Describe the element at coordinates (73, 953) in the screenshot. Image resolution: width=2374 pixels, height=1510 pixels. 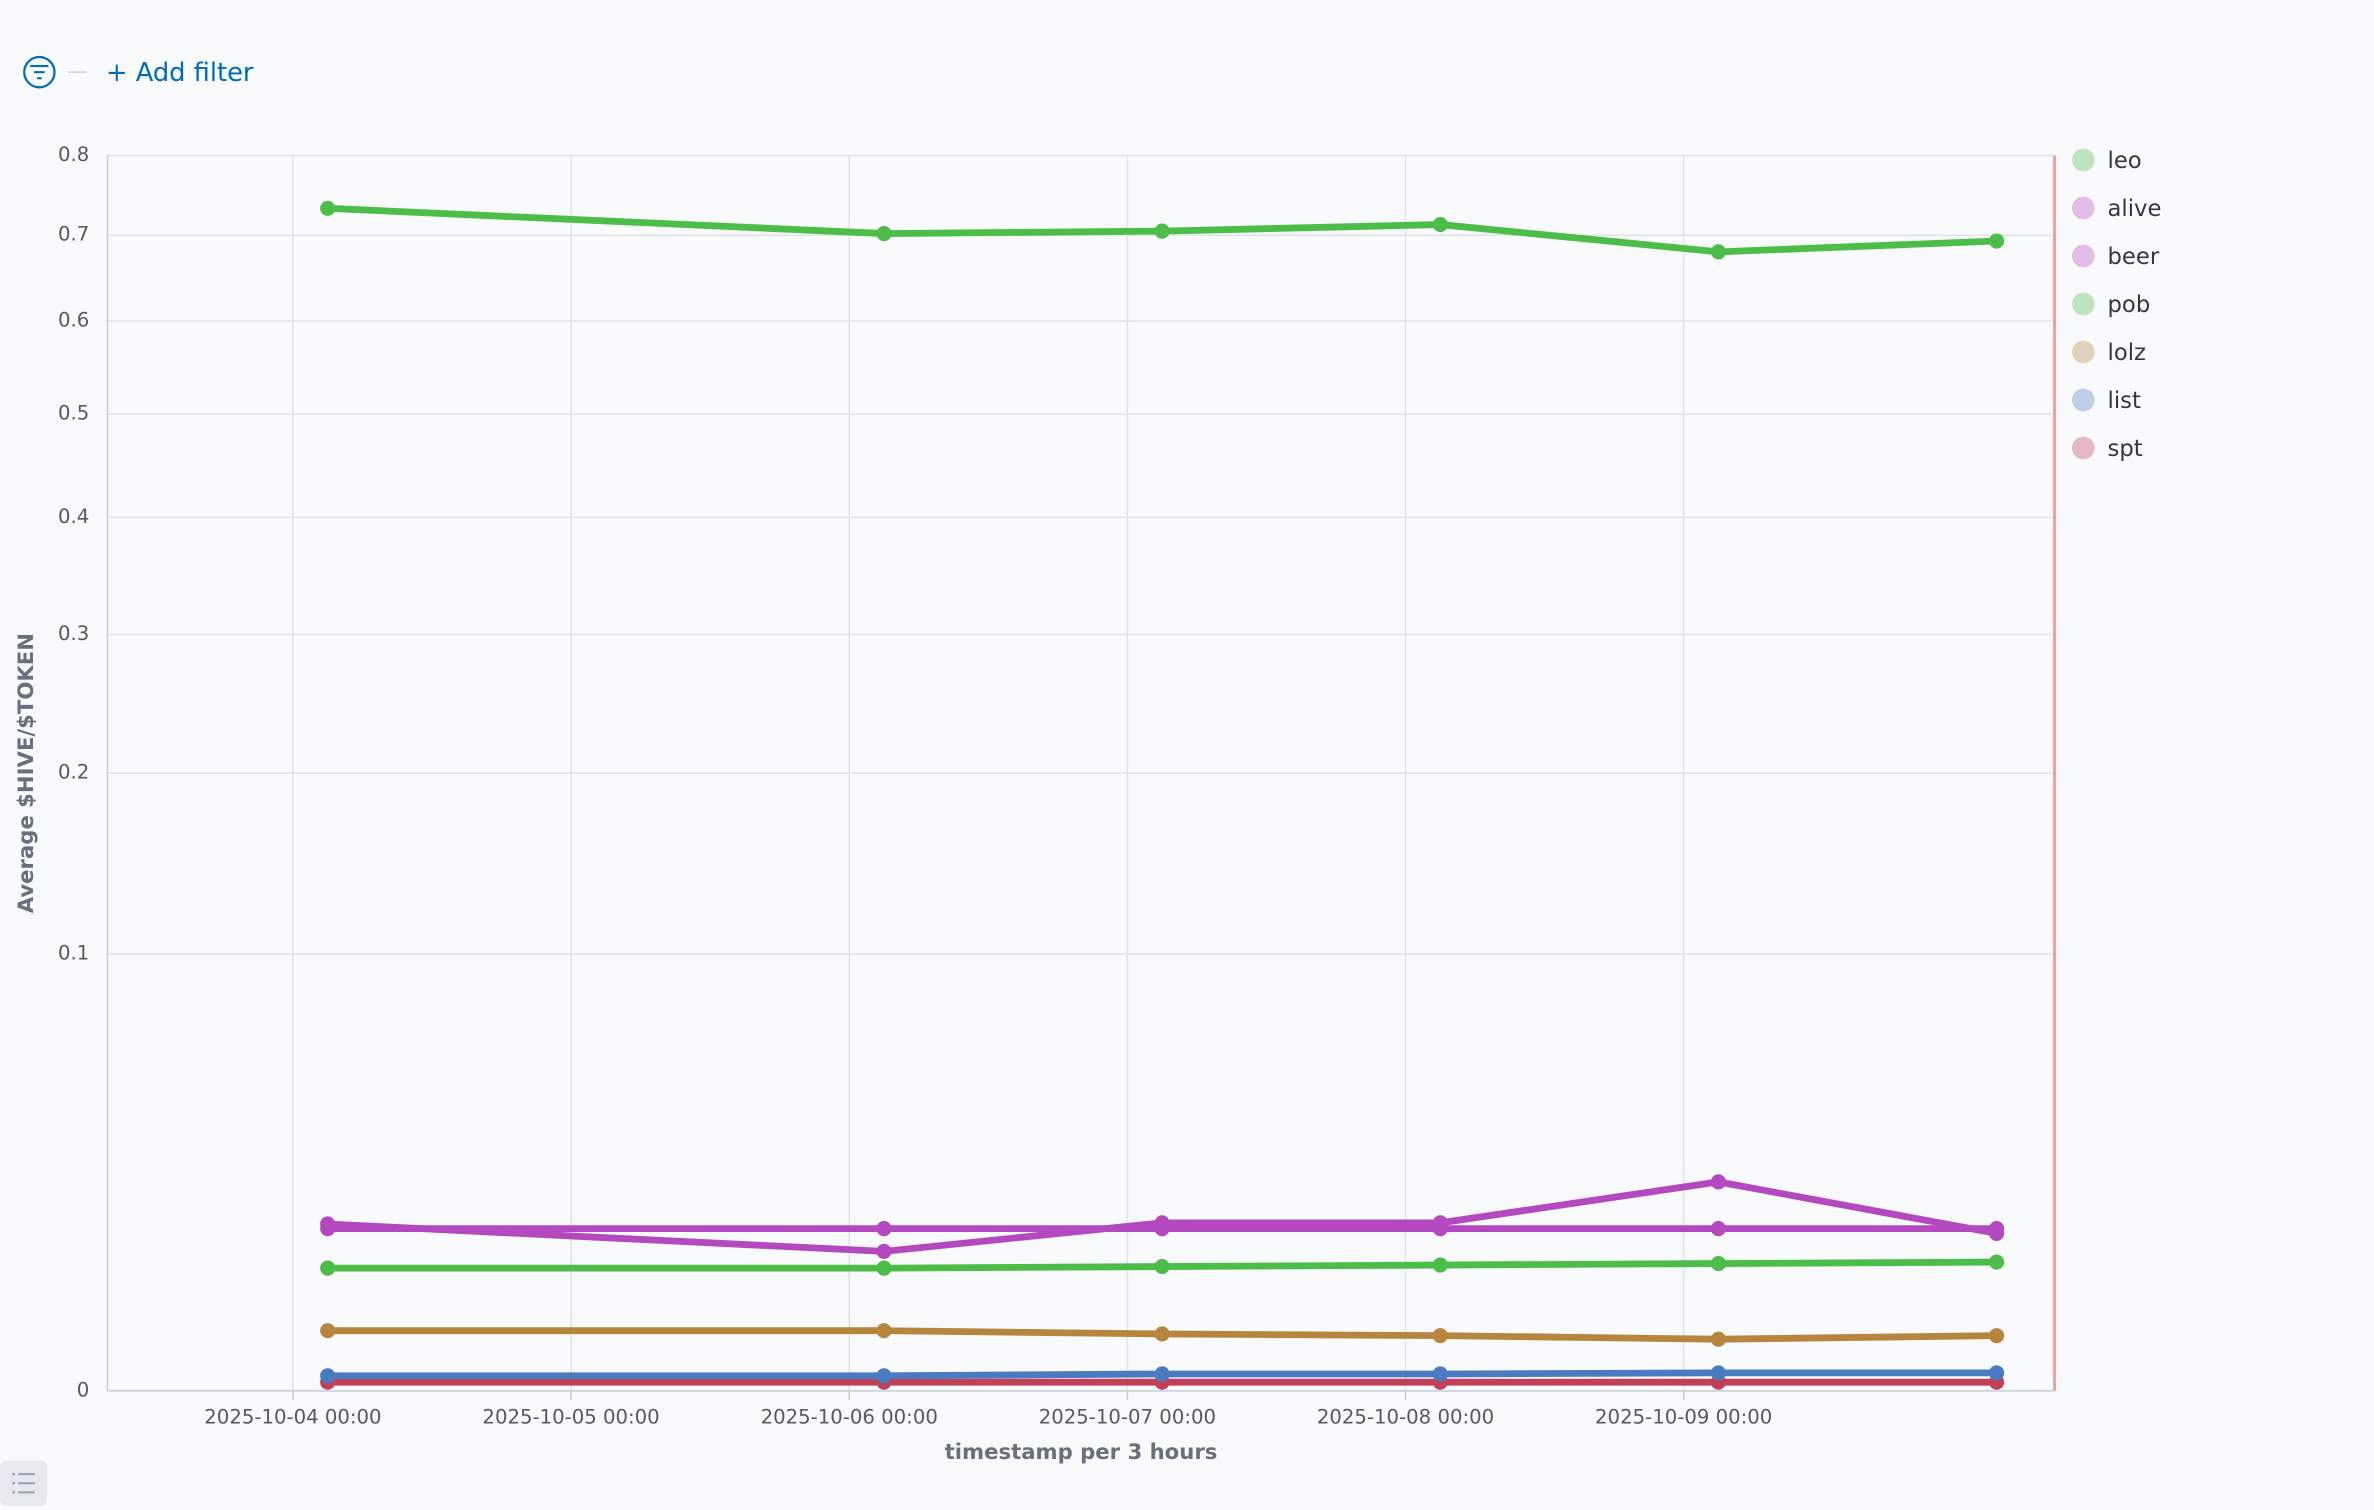
I see `y-tick-label: 0.1` at that location.